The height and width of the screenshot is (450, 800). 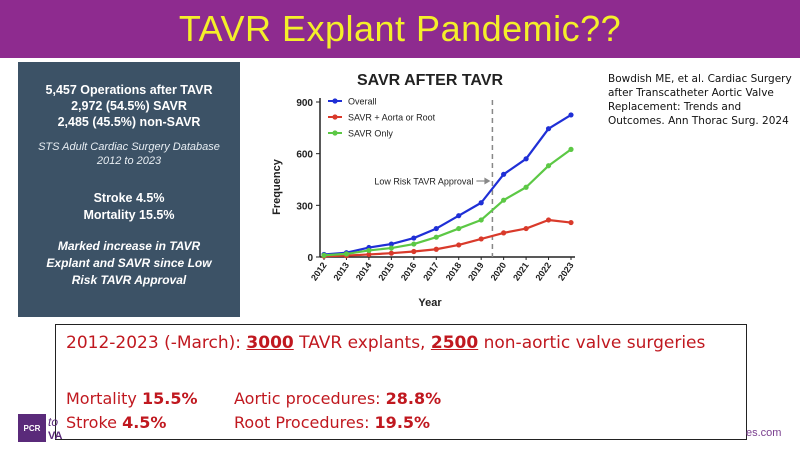 What do you see at coordinates (592, 343) in the screenshot?
I see `non-aortic-label: non-aortic valve surgeries` at bounding box center [592, 343].